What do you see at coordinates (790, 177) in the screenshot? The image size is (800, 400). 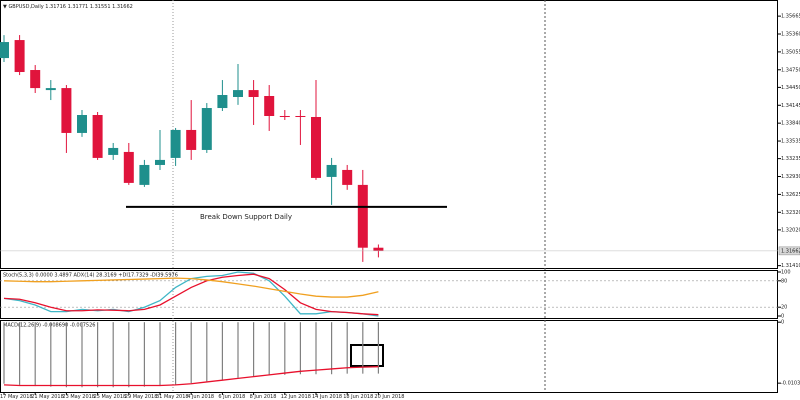 I see `y-tick-label: 1.32930` at bounding box center [790, 177].